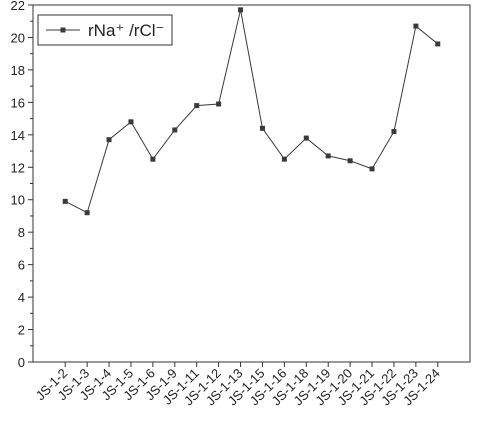  What do you see at coordinates (18, 135) in the screenshot?
I see `y-tick-label: 14` at bounding box center [18, 135].